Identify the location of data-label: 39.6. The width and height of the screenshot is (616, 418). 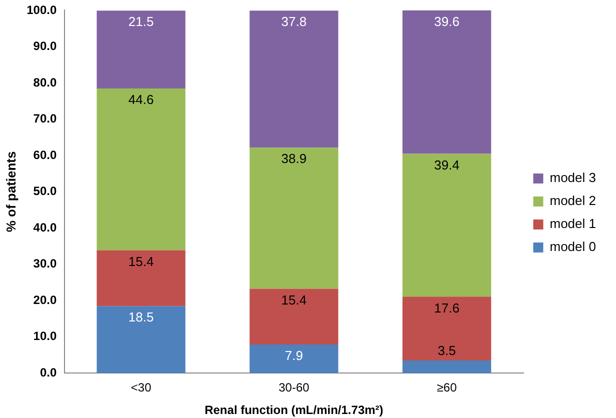
(447, 21).